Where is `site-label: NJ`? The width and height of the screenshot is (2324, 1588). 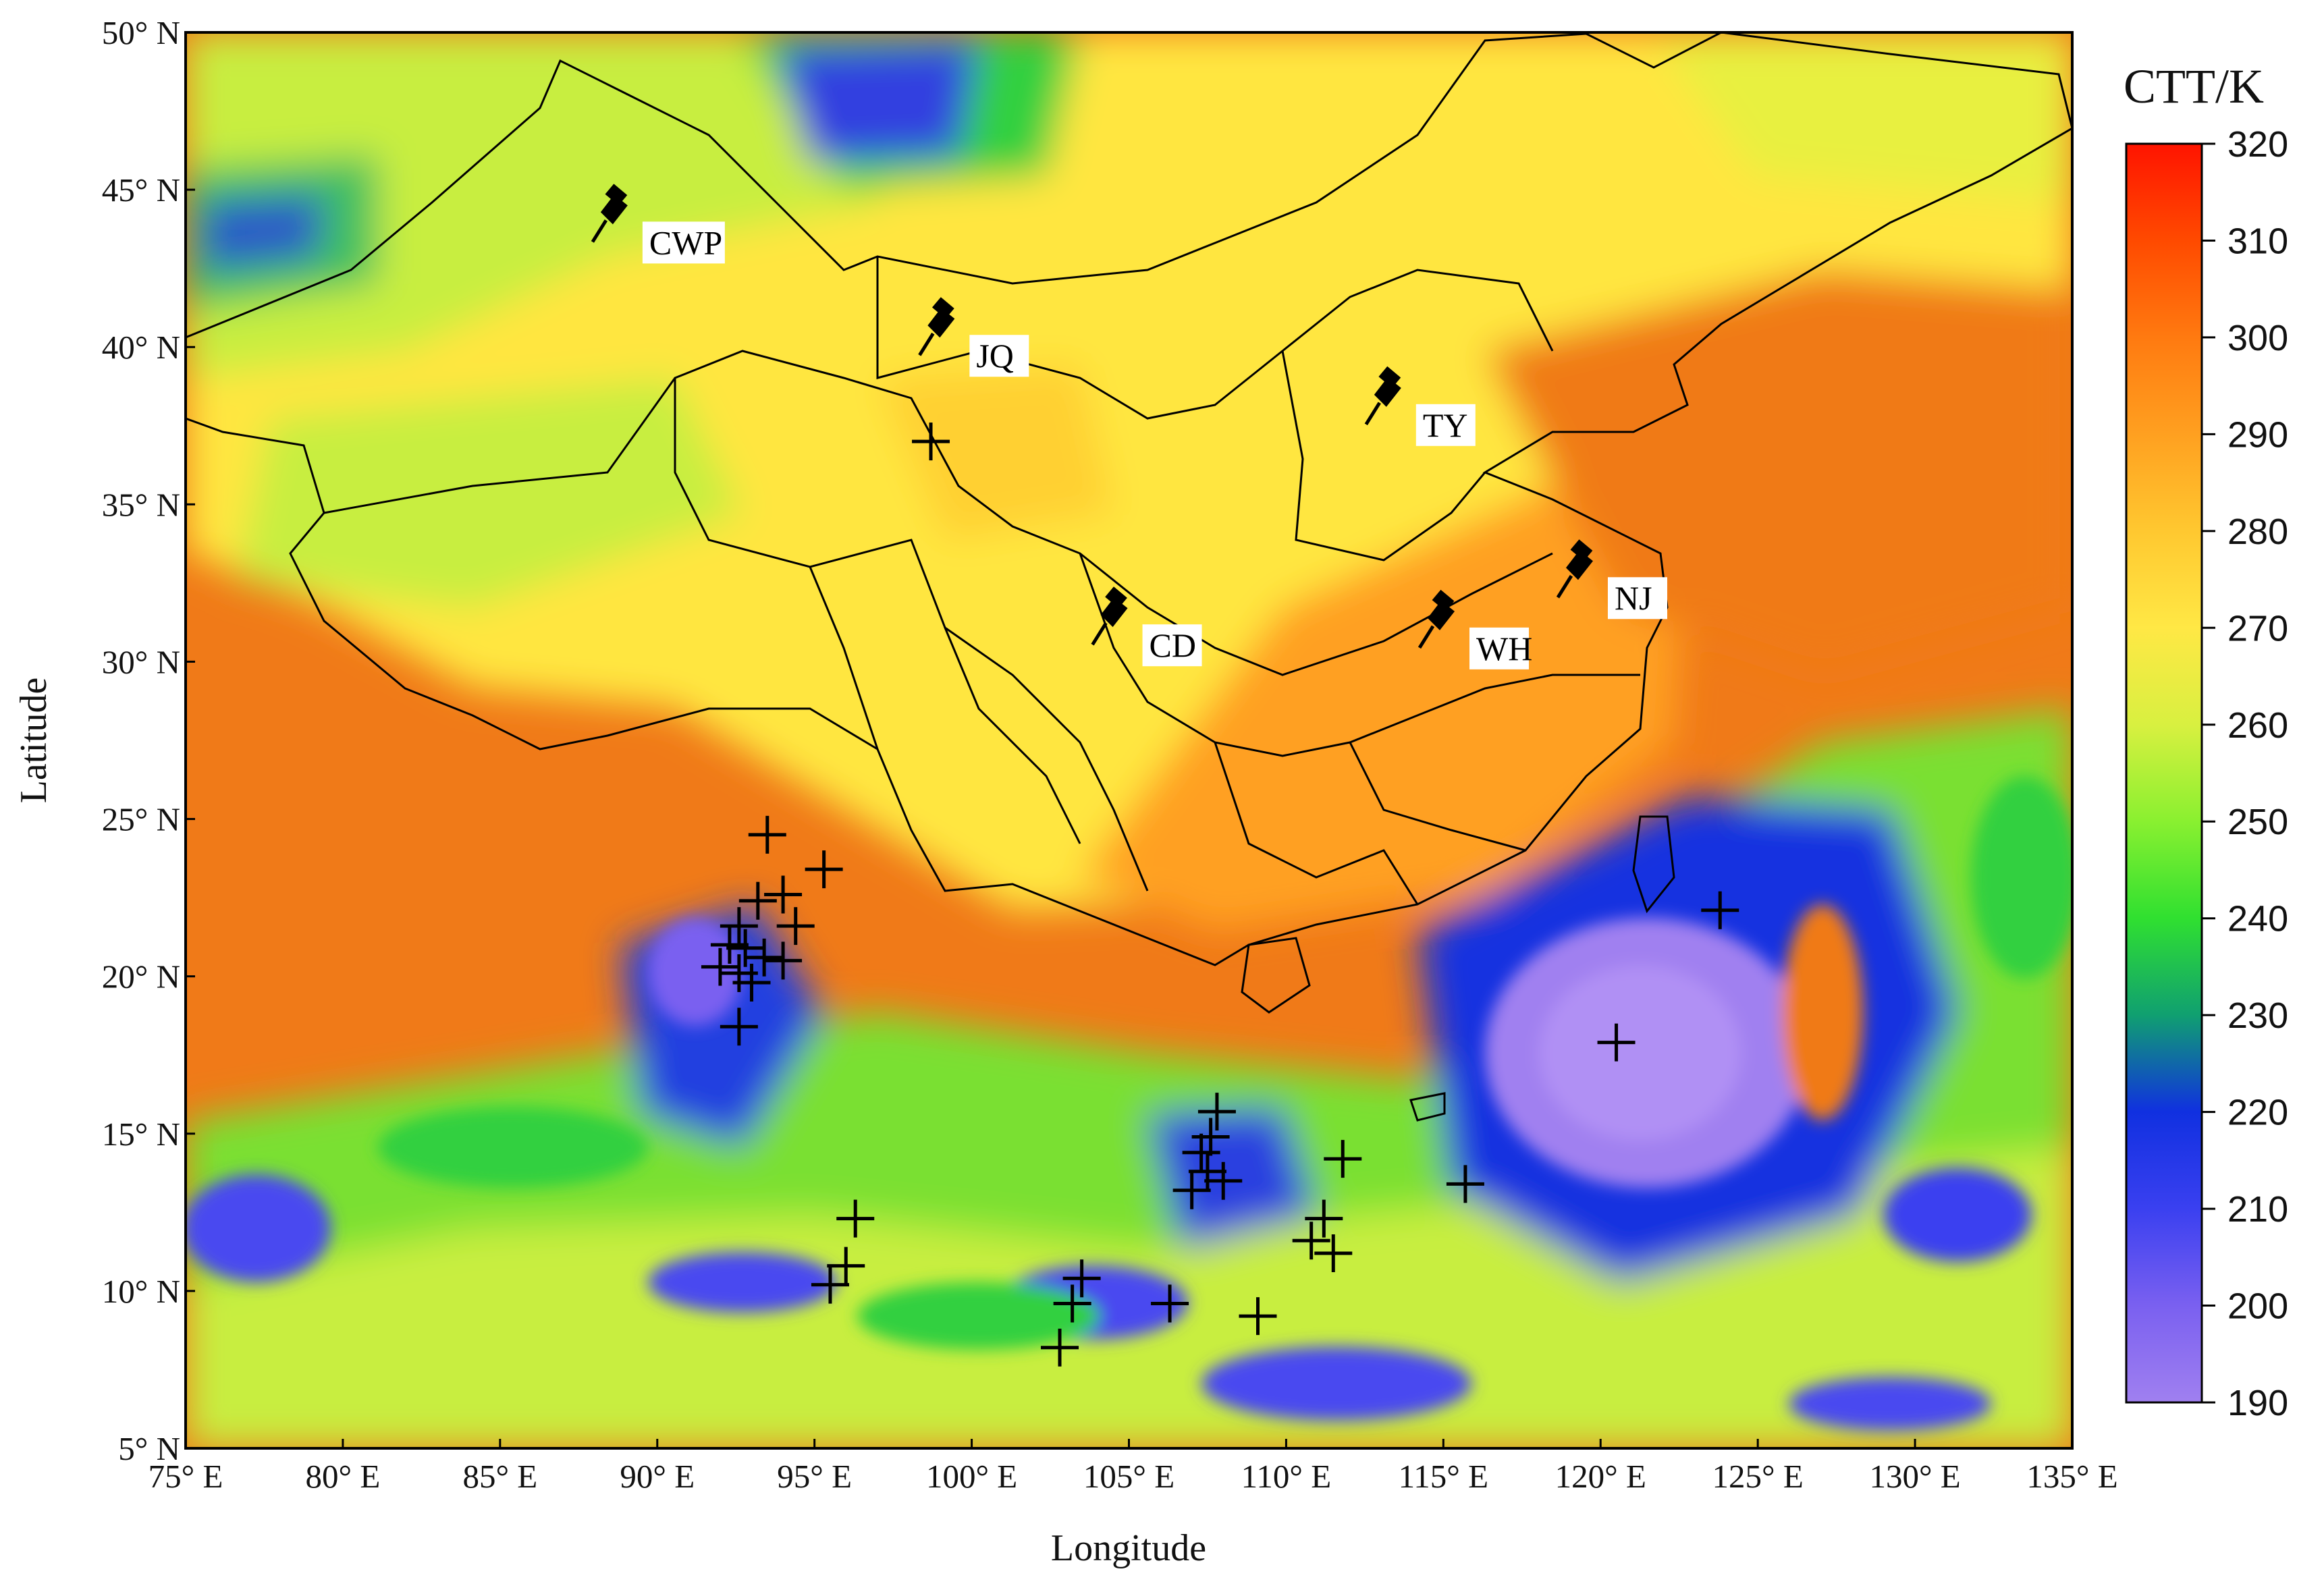
site-label: NJ is located at coordinates (1633, 598).